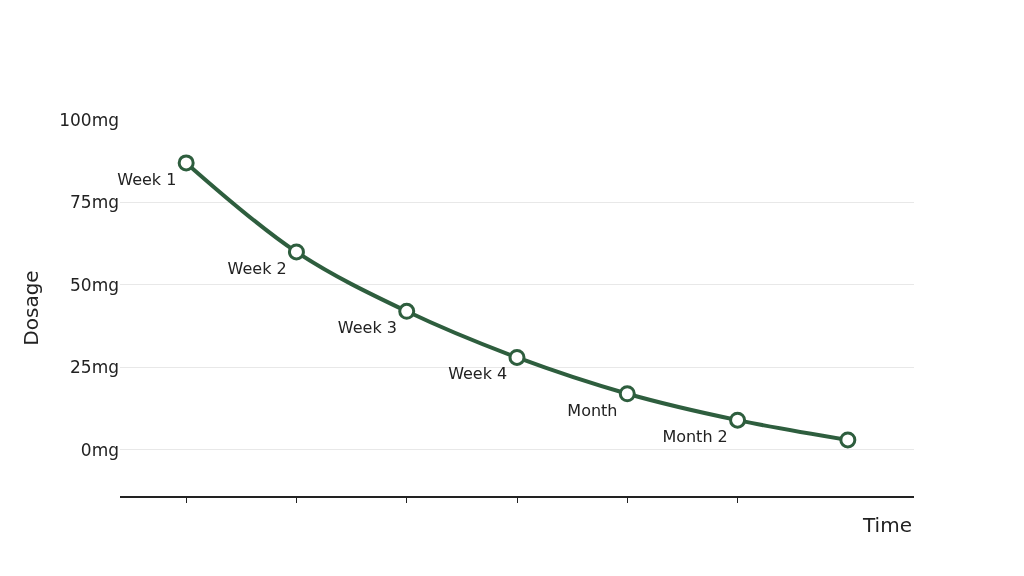  What do you see at coordinates (94, 367) in the screenshot?
I see `y-tick-label: 25mg` at bounding box center [94, 367].